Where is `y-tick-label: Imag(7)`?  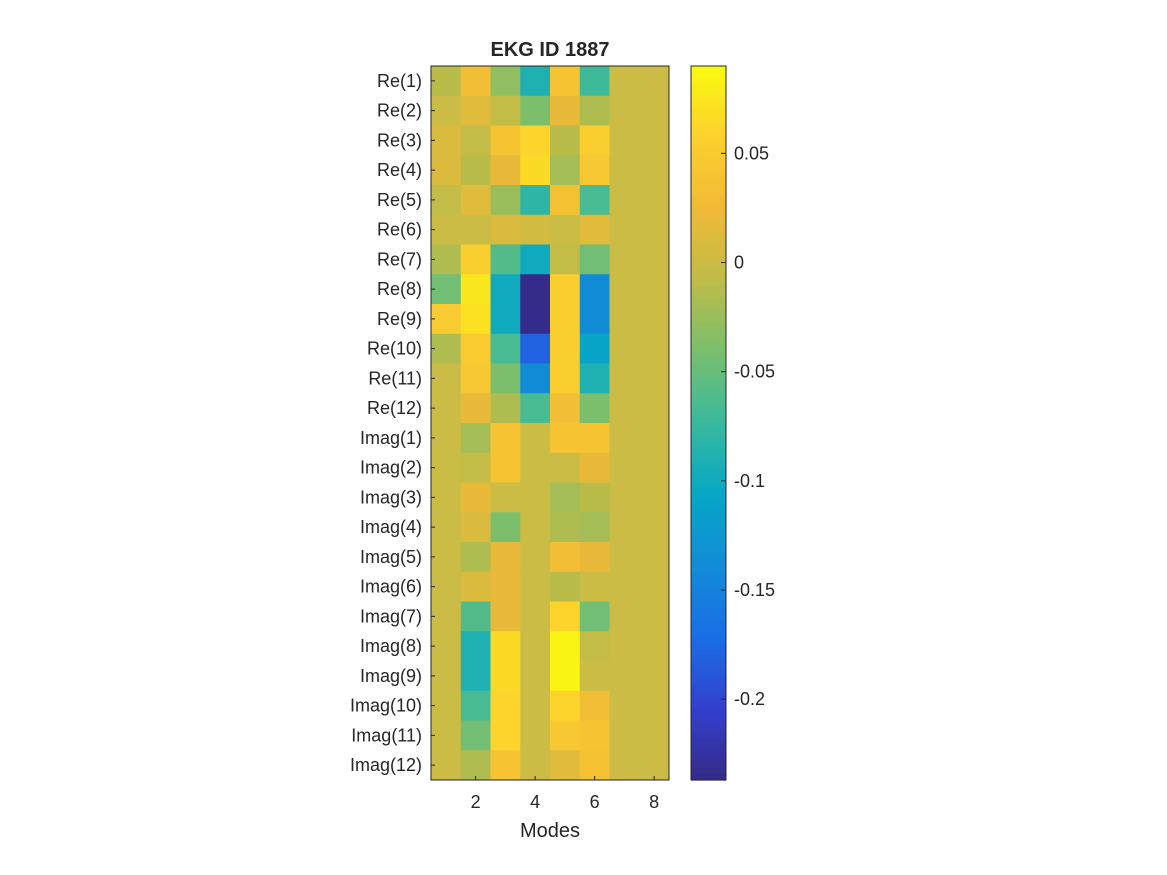
y-tick-label: Imag(7) is located at coordinates (391, 616).